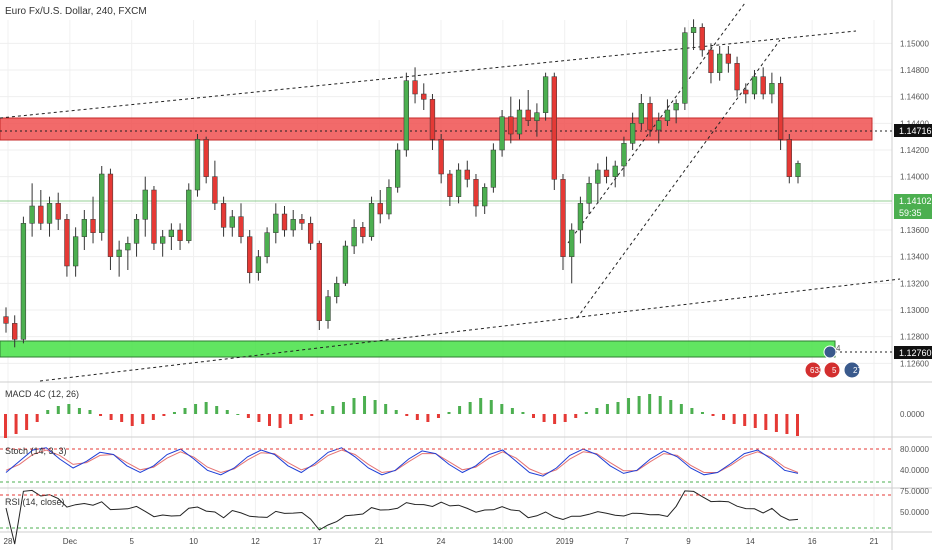 The height and width of the screenshot is (550, 932). I want to click on price-tick-label: 1.13400, so click(914, 257).